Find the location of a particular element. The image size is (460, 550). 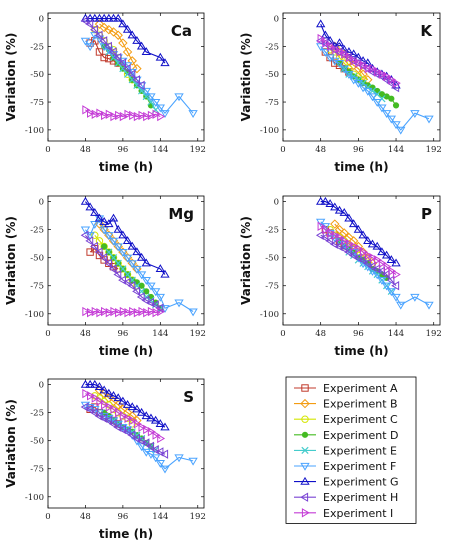

legend-label: Experiment A is located at coordinates (360, 388).